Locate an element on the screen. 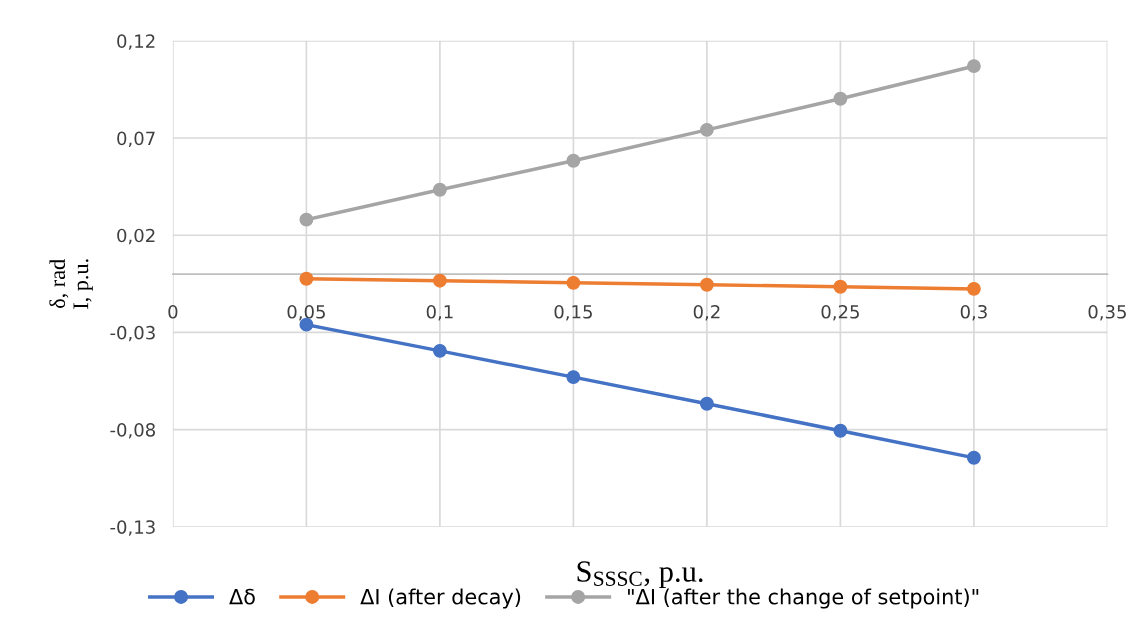  y-tick-label: -0,13 is located at coordinates (132, 528).